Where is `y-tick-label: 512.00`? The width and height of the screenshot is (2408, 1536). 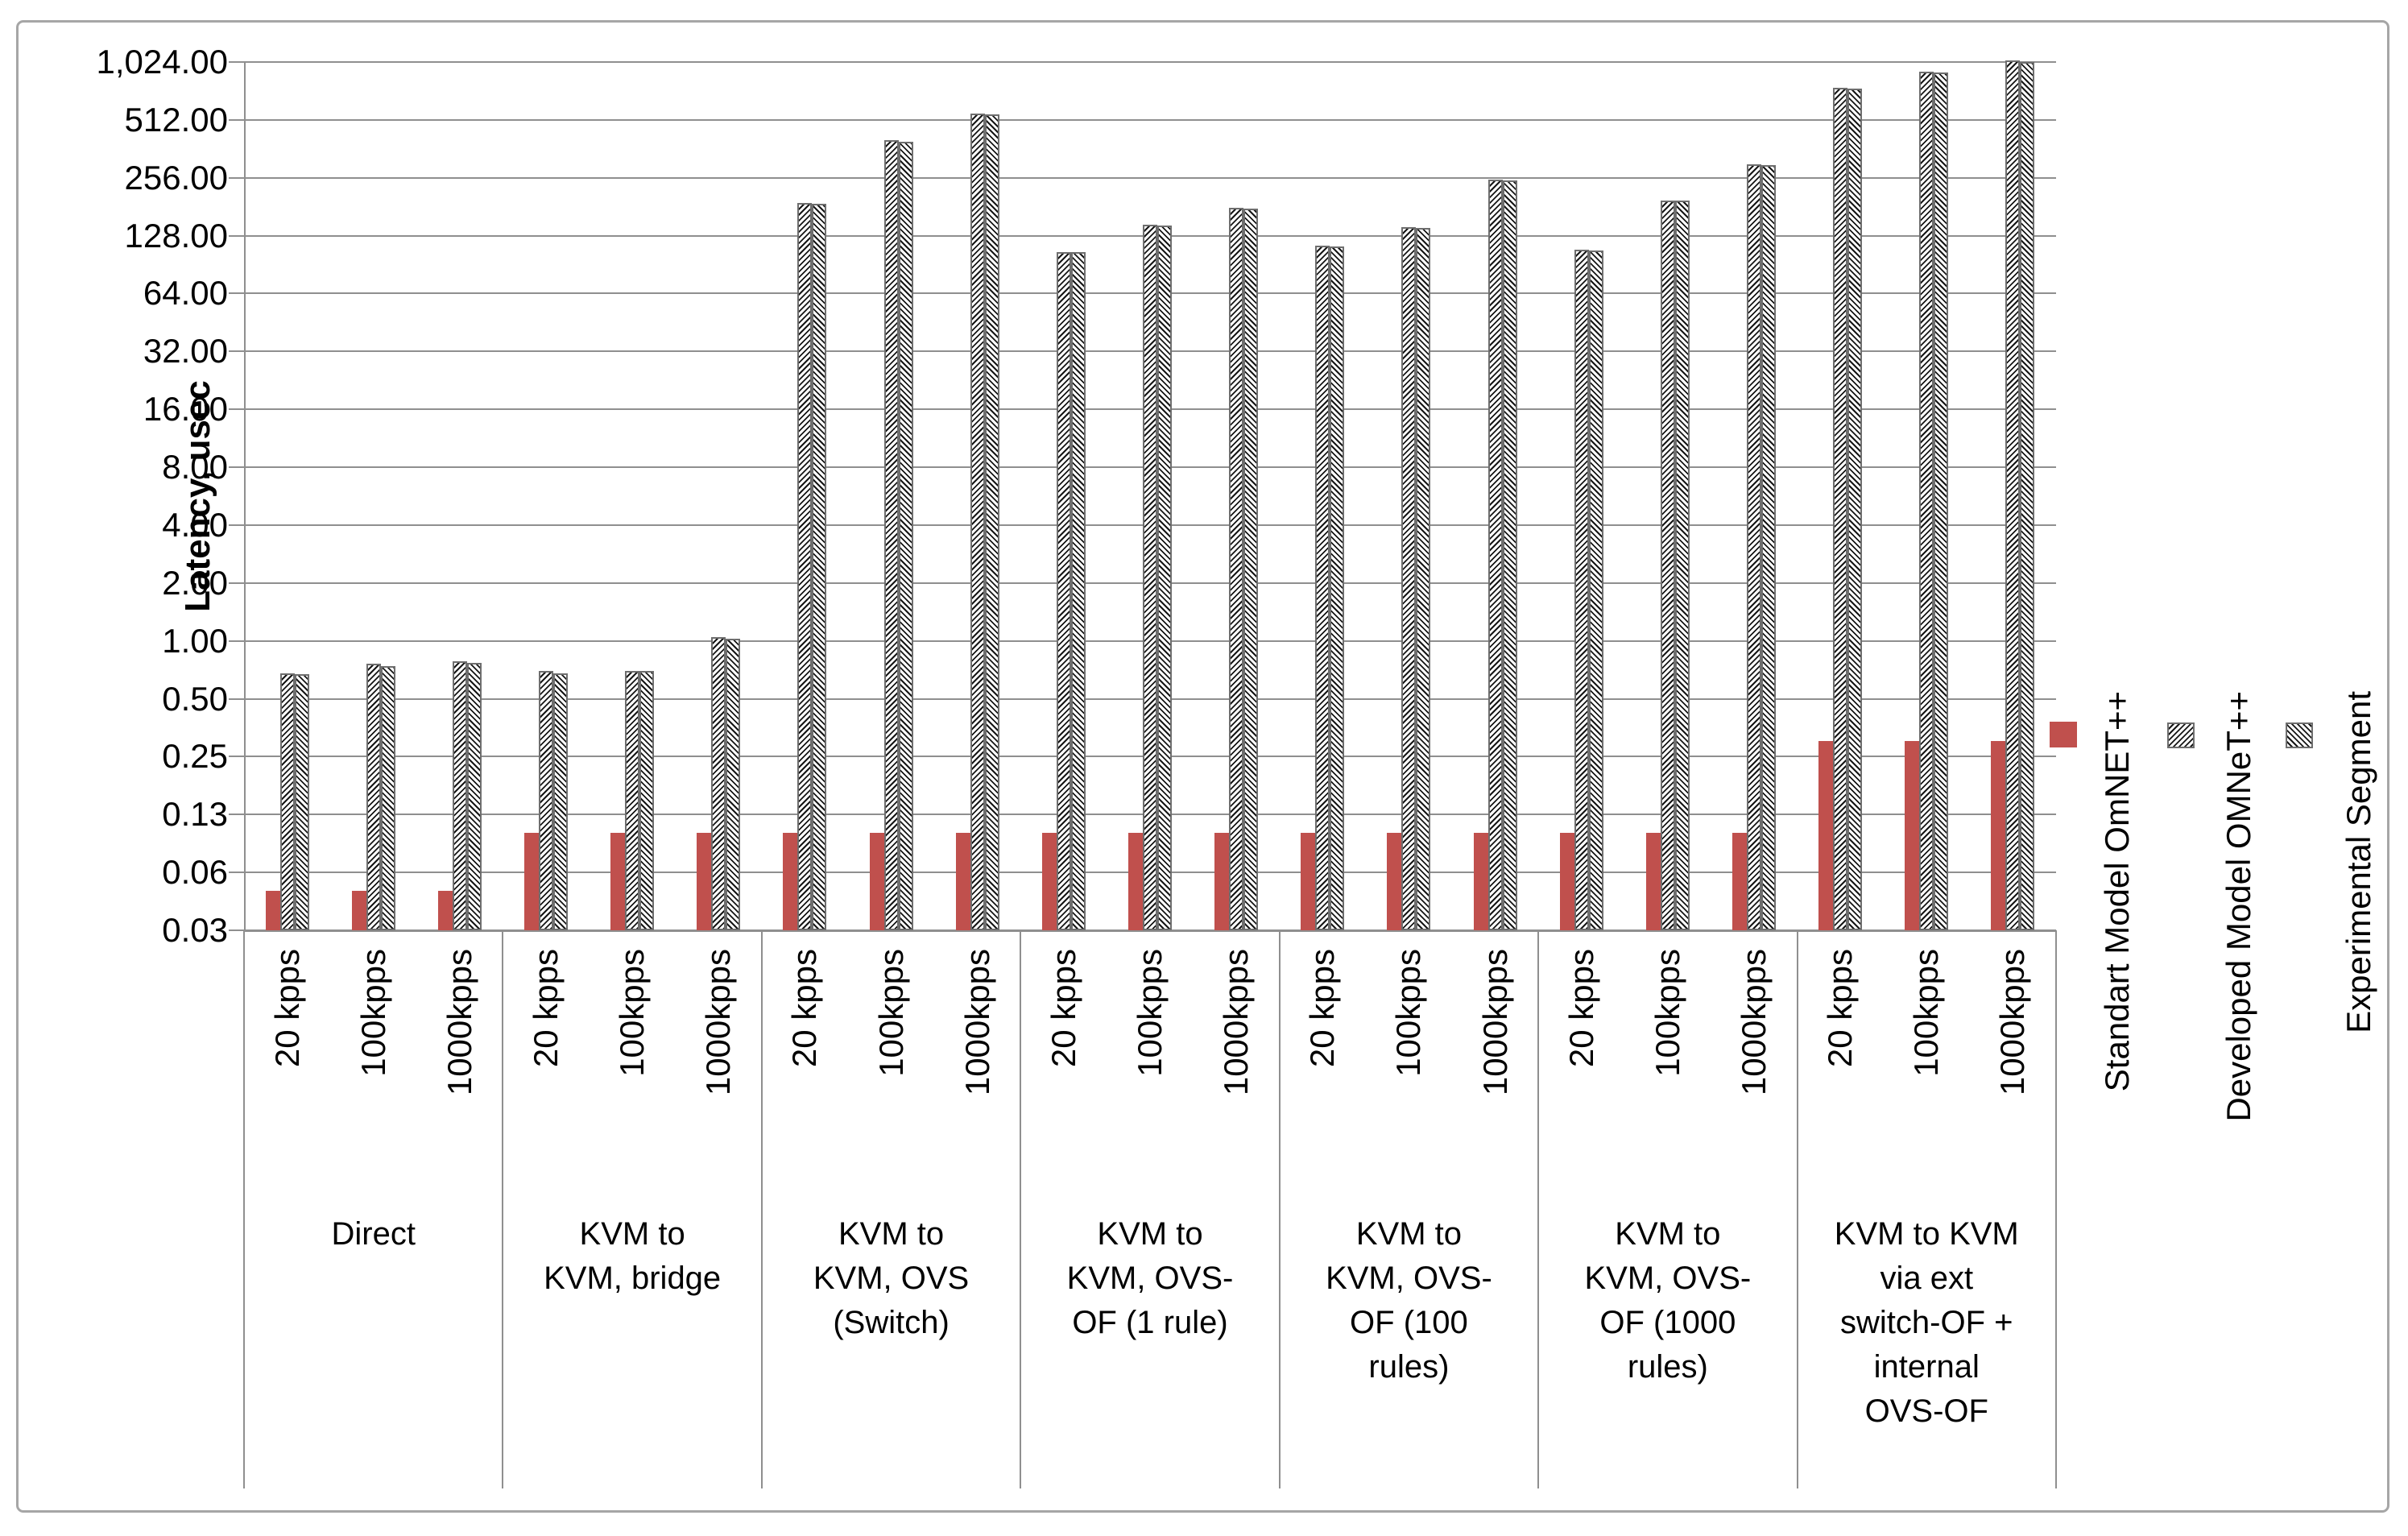 y-tick-label: 512.00 is located at coordinates (176, 119).